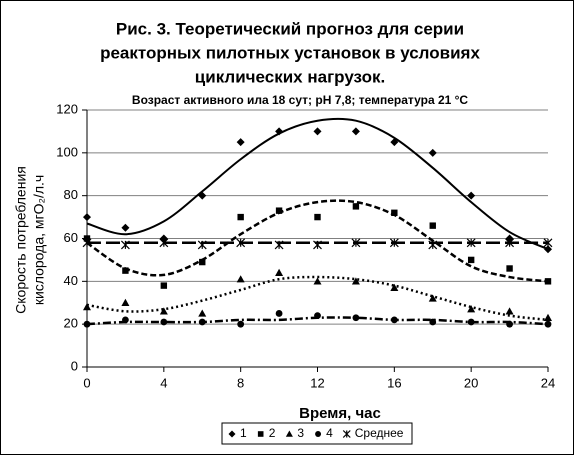 The height and width of the screenshot is (455, 574). What do you see at coordinates (71, 194) in the screenshot?
I see `y-tick-label: 80` at bounding box center [71, 194].